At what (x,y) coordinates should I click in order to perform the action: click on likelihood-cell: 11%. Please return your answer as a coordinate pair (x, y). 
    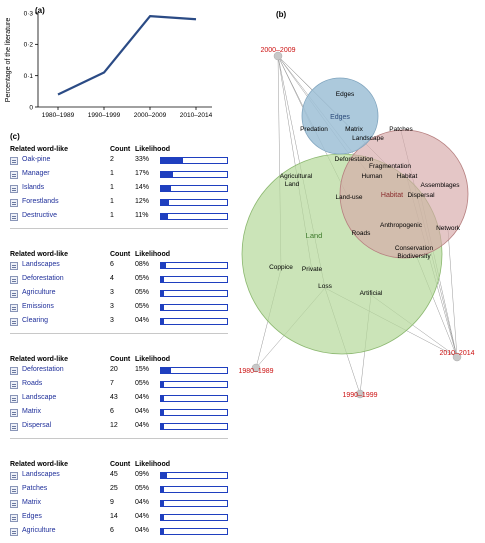
    Looking at the image, I should click on (142, 215).